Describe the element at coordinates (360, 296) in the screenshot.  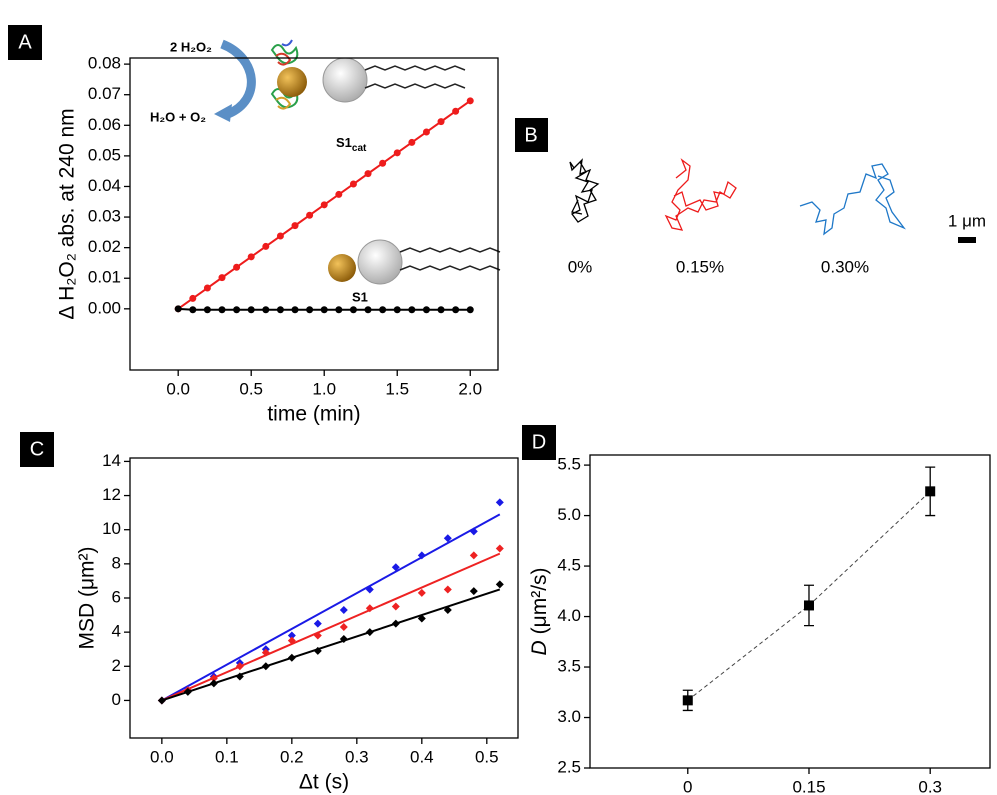
I see `annotation: S1` at that location.